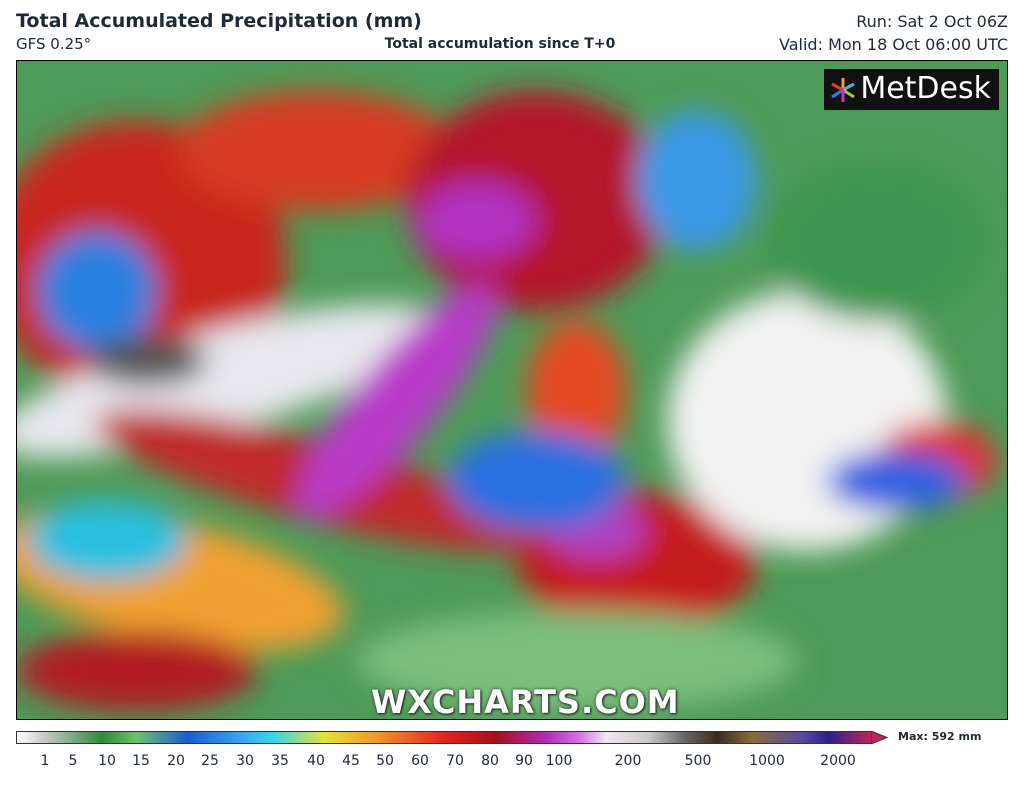  Describe the element at coordinates (559, 761) in the screenshot. I see `colorbar-tick-label: 100` at that location.